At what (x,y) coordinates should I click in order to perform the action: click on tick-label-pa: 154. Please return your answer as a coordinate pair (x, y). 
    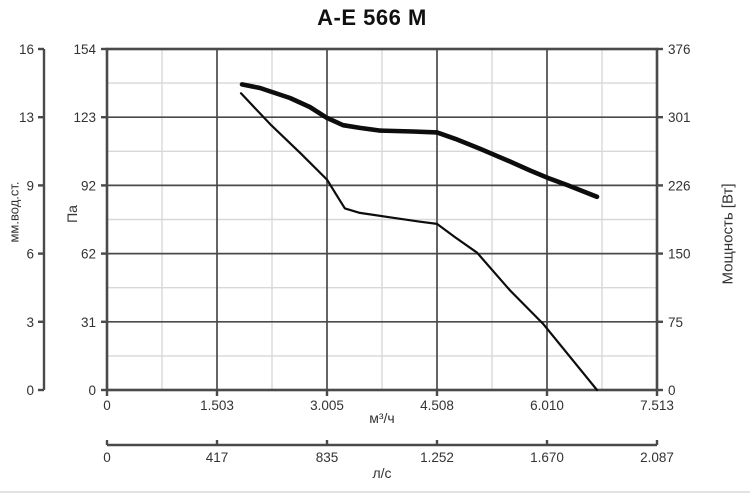
    Looking at the image, I should click on (84, 49).